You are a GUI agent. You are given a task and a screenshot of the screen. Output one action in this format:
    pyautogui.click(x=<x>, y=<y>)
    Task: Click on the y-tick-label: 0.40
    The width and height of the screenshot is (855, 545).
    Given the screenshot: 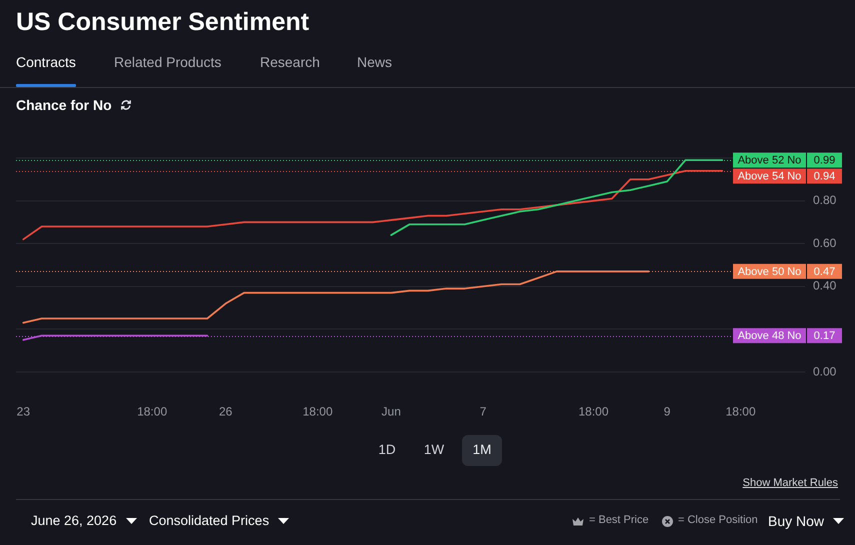 What is the action you would take?
    pyautogui.click(x=825, y=285)
    